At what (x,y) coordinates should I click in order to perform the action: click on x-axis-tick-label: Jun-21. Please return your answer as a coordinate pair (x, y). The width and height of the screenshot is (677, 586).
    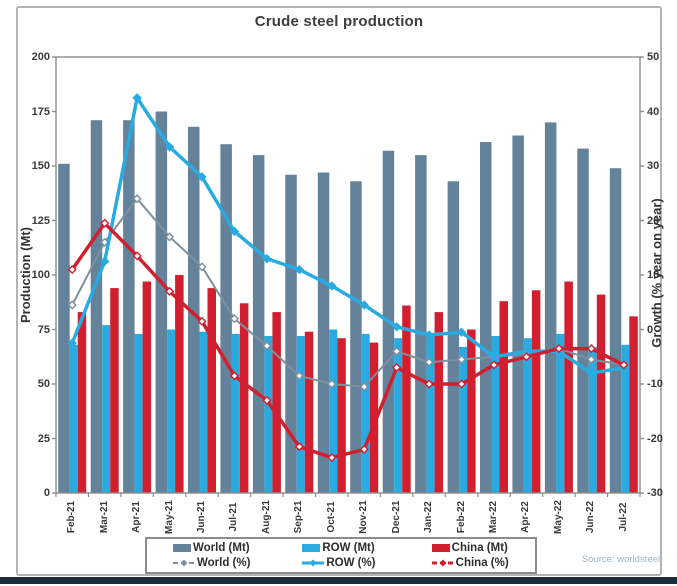
    Looking at the image, I should click on (201, 517).